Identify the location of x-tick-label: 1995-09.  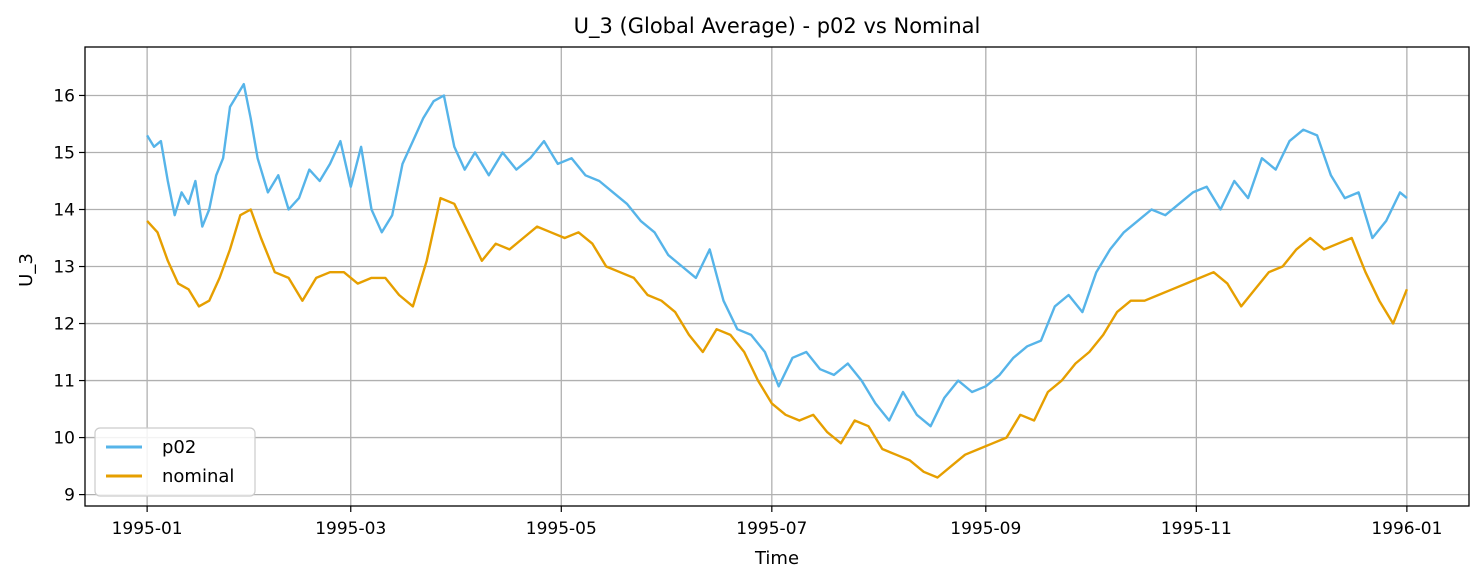
(985, 529).